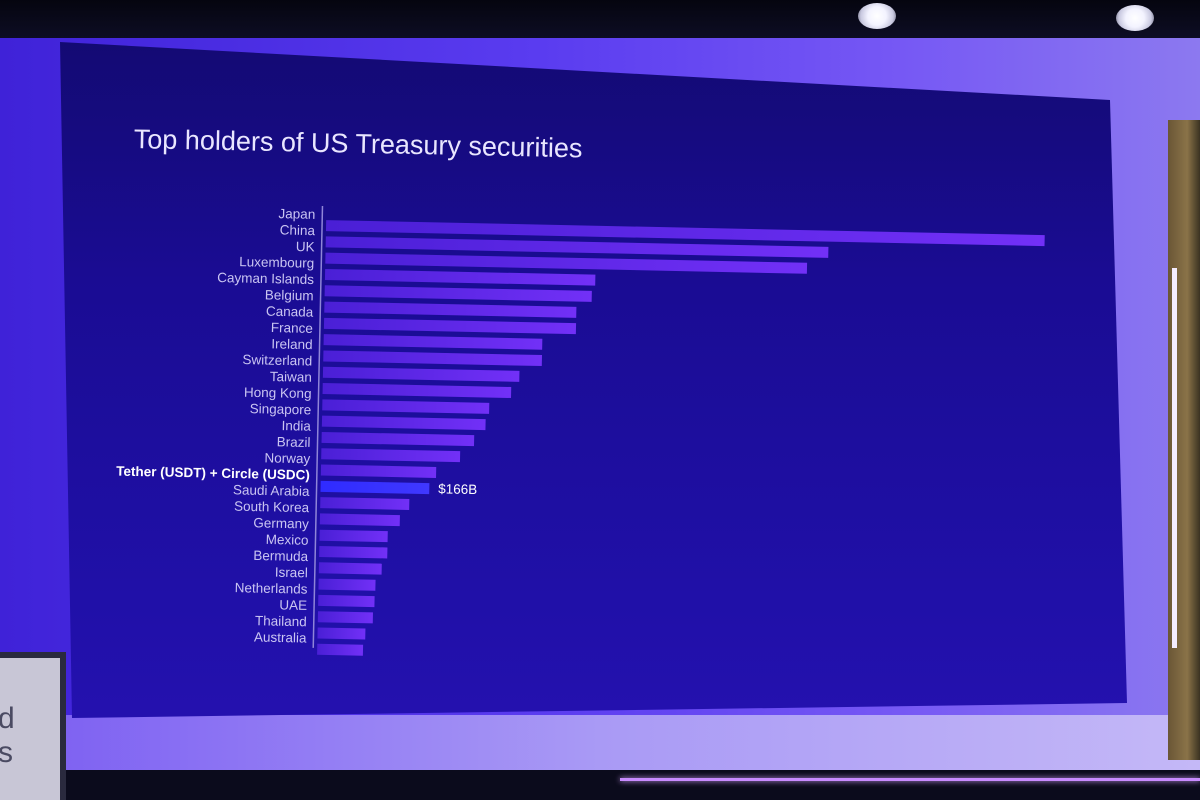  What do you see at coordinates (271, 588) in the screenshot?
I see `category-label: Netherlands` at bounding box center [271, 588].